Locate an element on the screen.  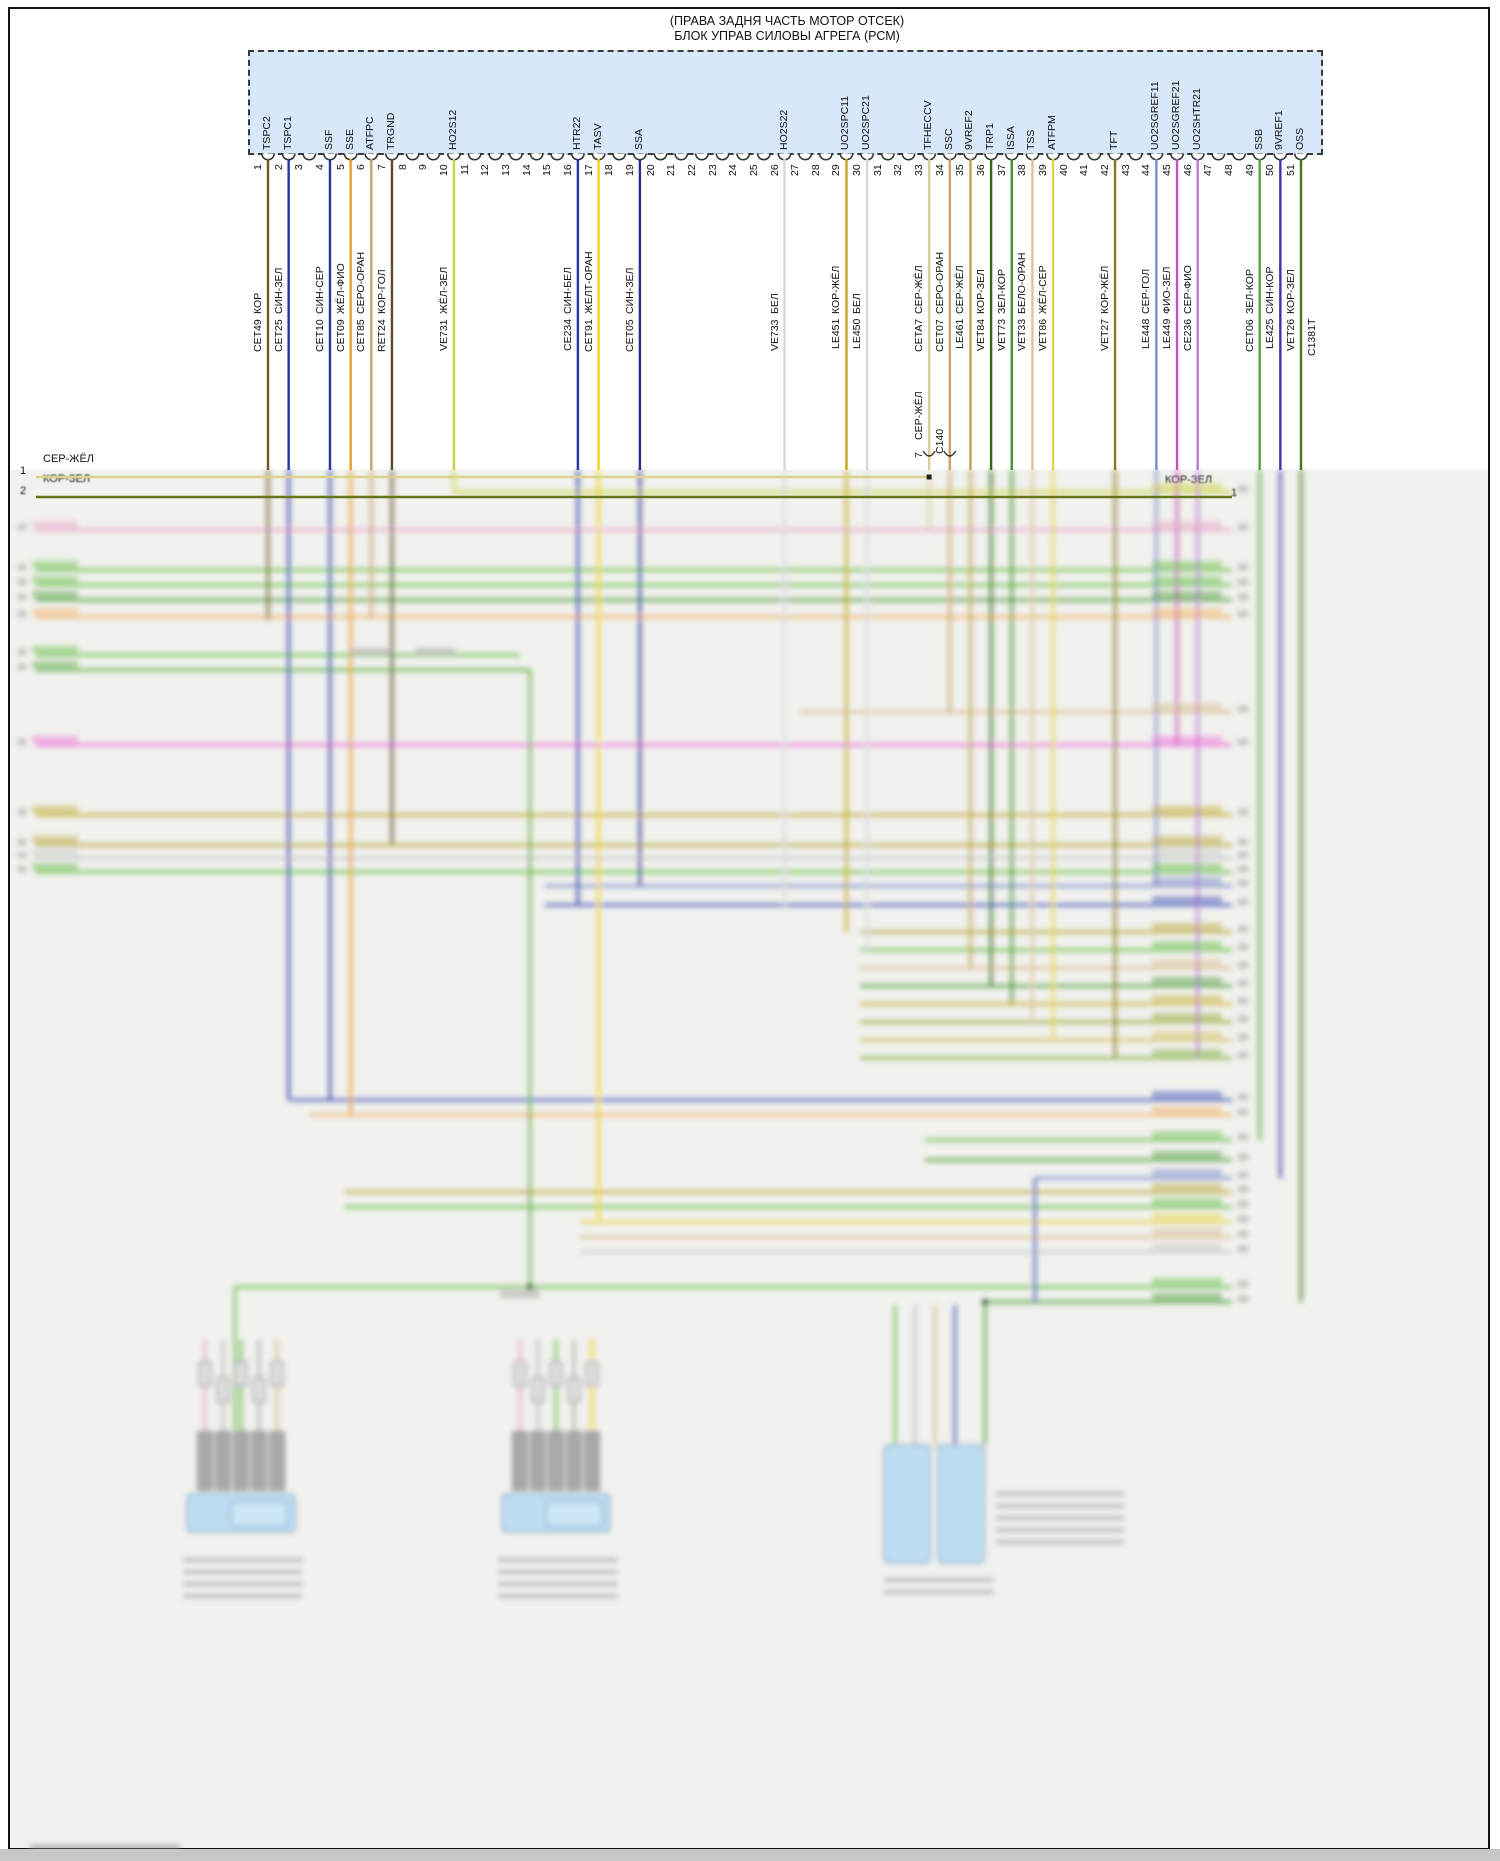
blurred-junction is located at coordinates (530, 1287).